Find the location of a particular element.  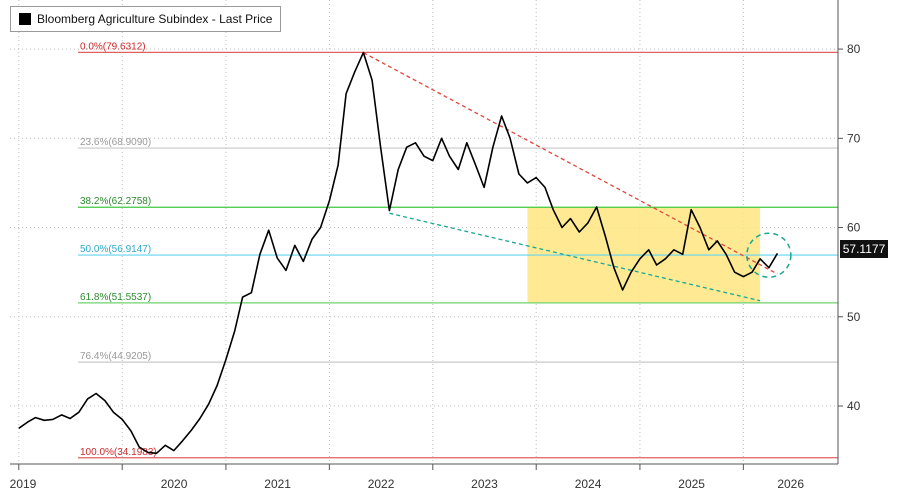

fib-level-label: 100.0%(34.1983) is located at coordinates (118, 452).